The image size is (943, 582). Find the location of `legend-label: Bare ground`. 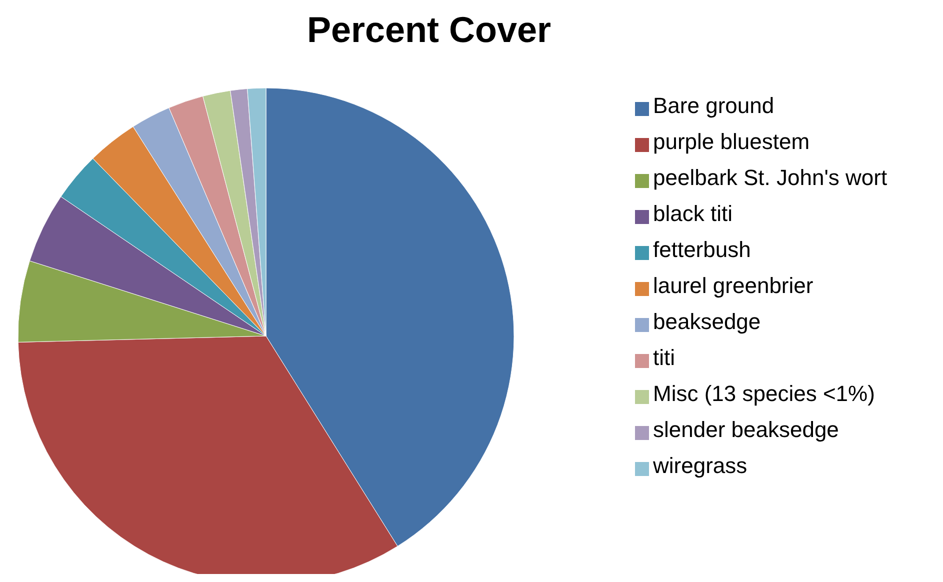

legend-label: Bare ground is located at coordinates (713, 105).